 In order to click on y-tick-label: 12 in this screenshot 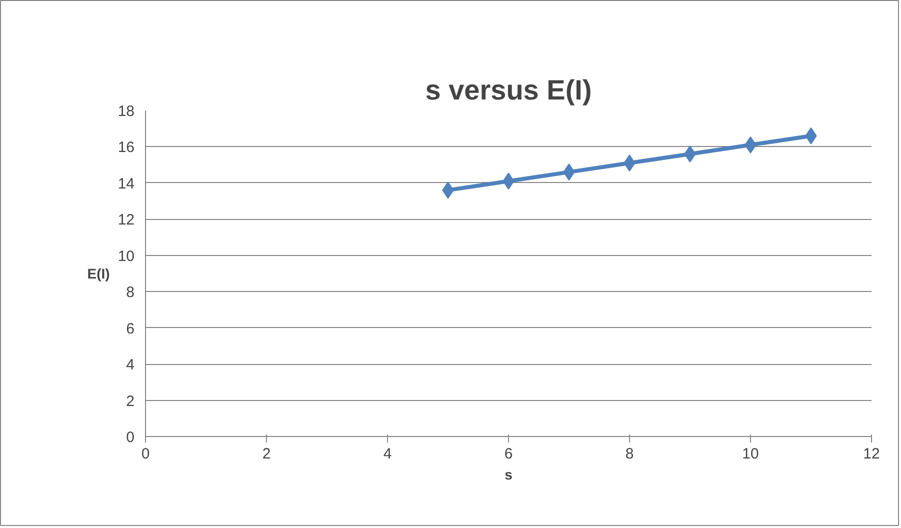, I will do `click(126, 220)`.